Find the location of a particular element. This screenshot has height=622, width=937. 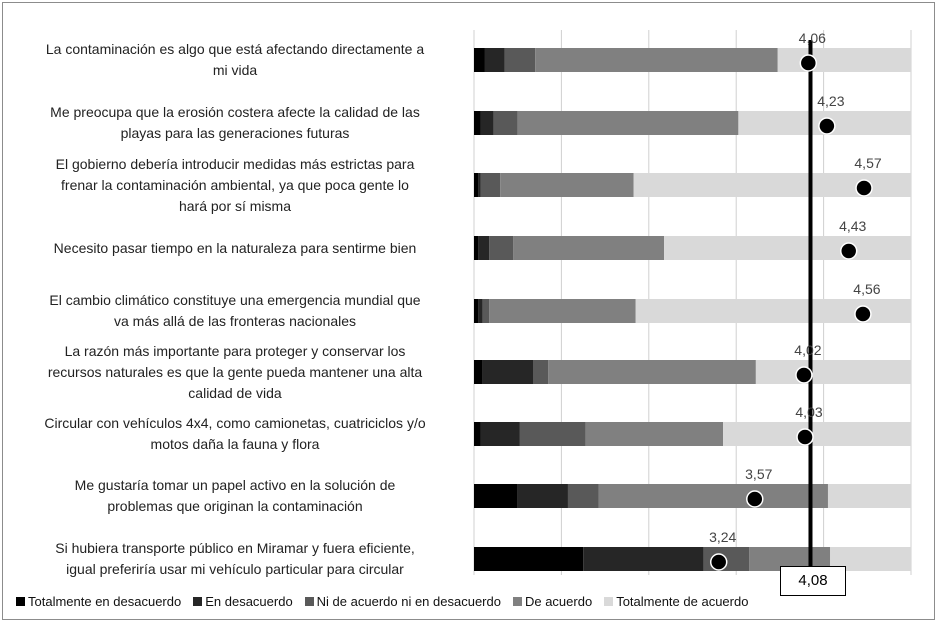

legend-item: Totalmente de acuerdo is located at coordinates (676, 601).